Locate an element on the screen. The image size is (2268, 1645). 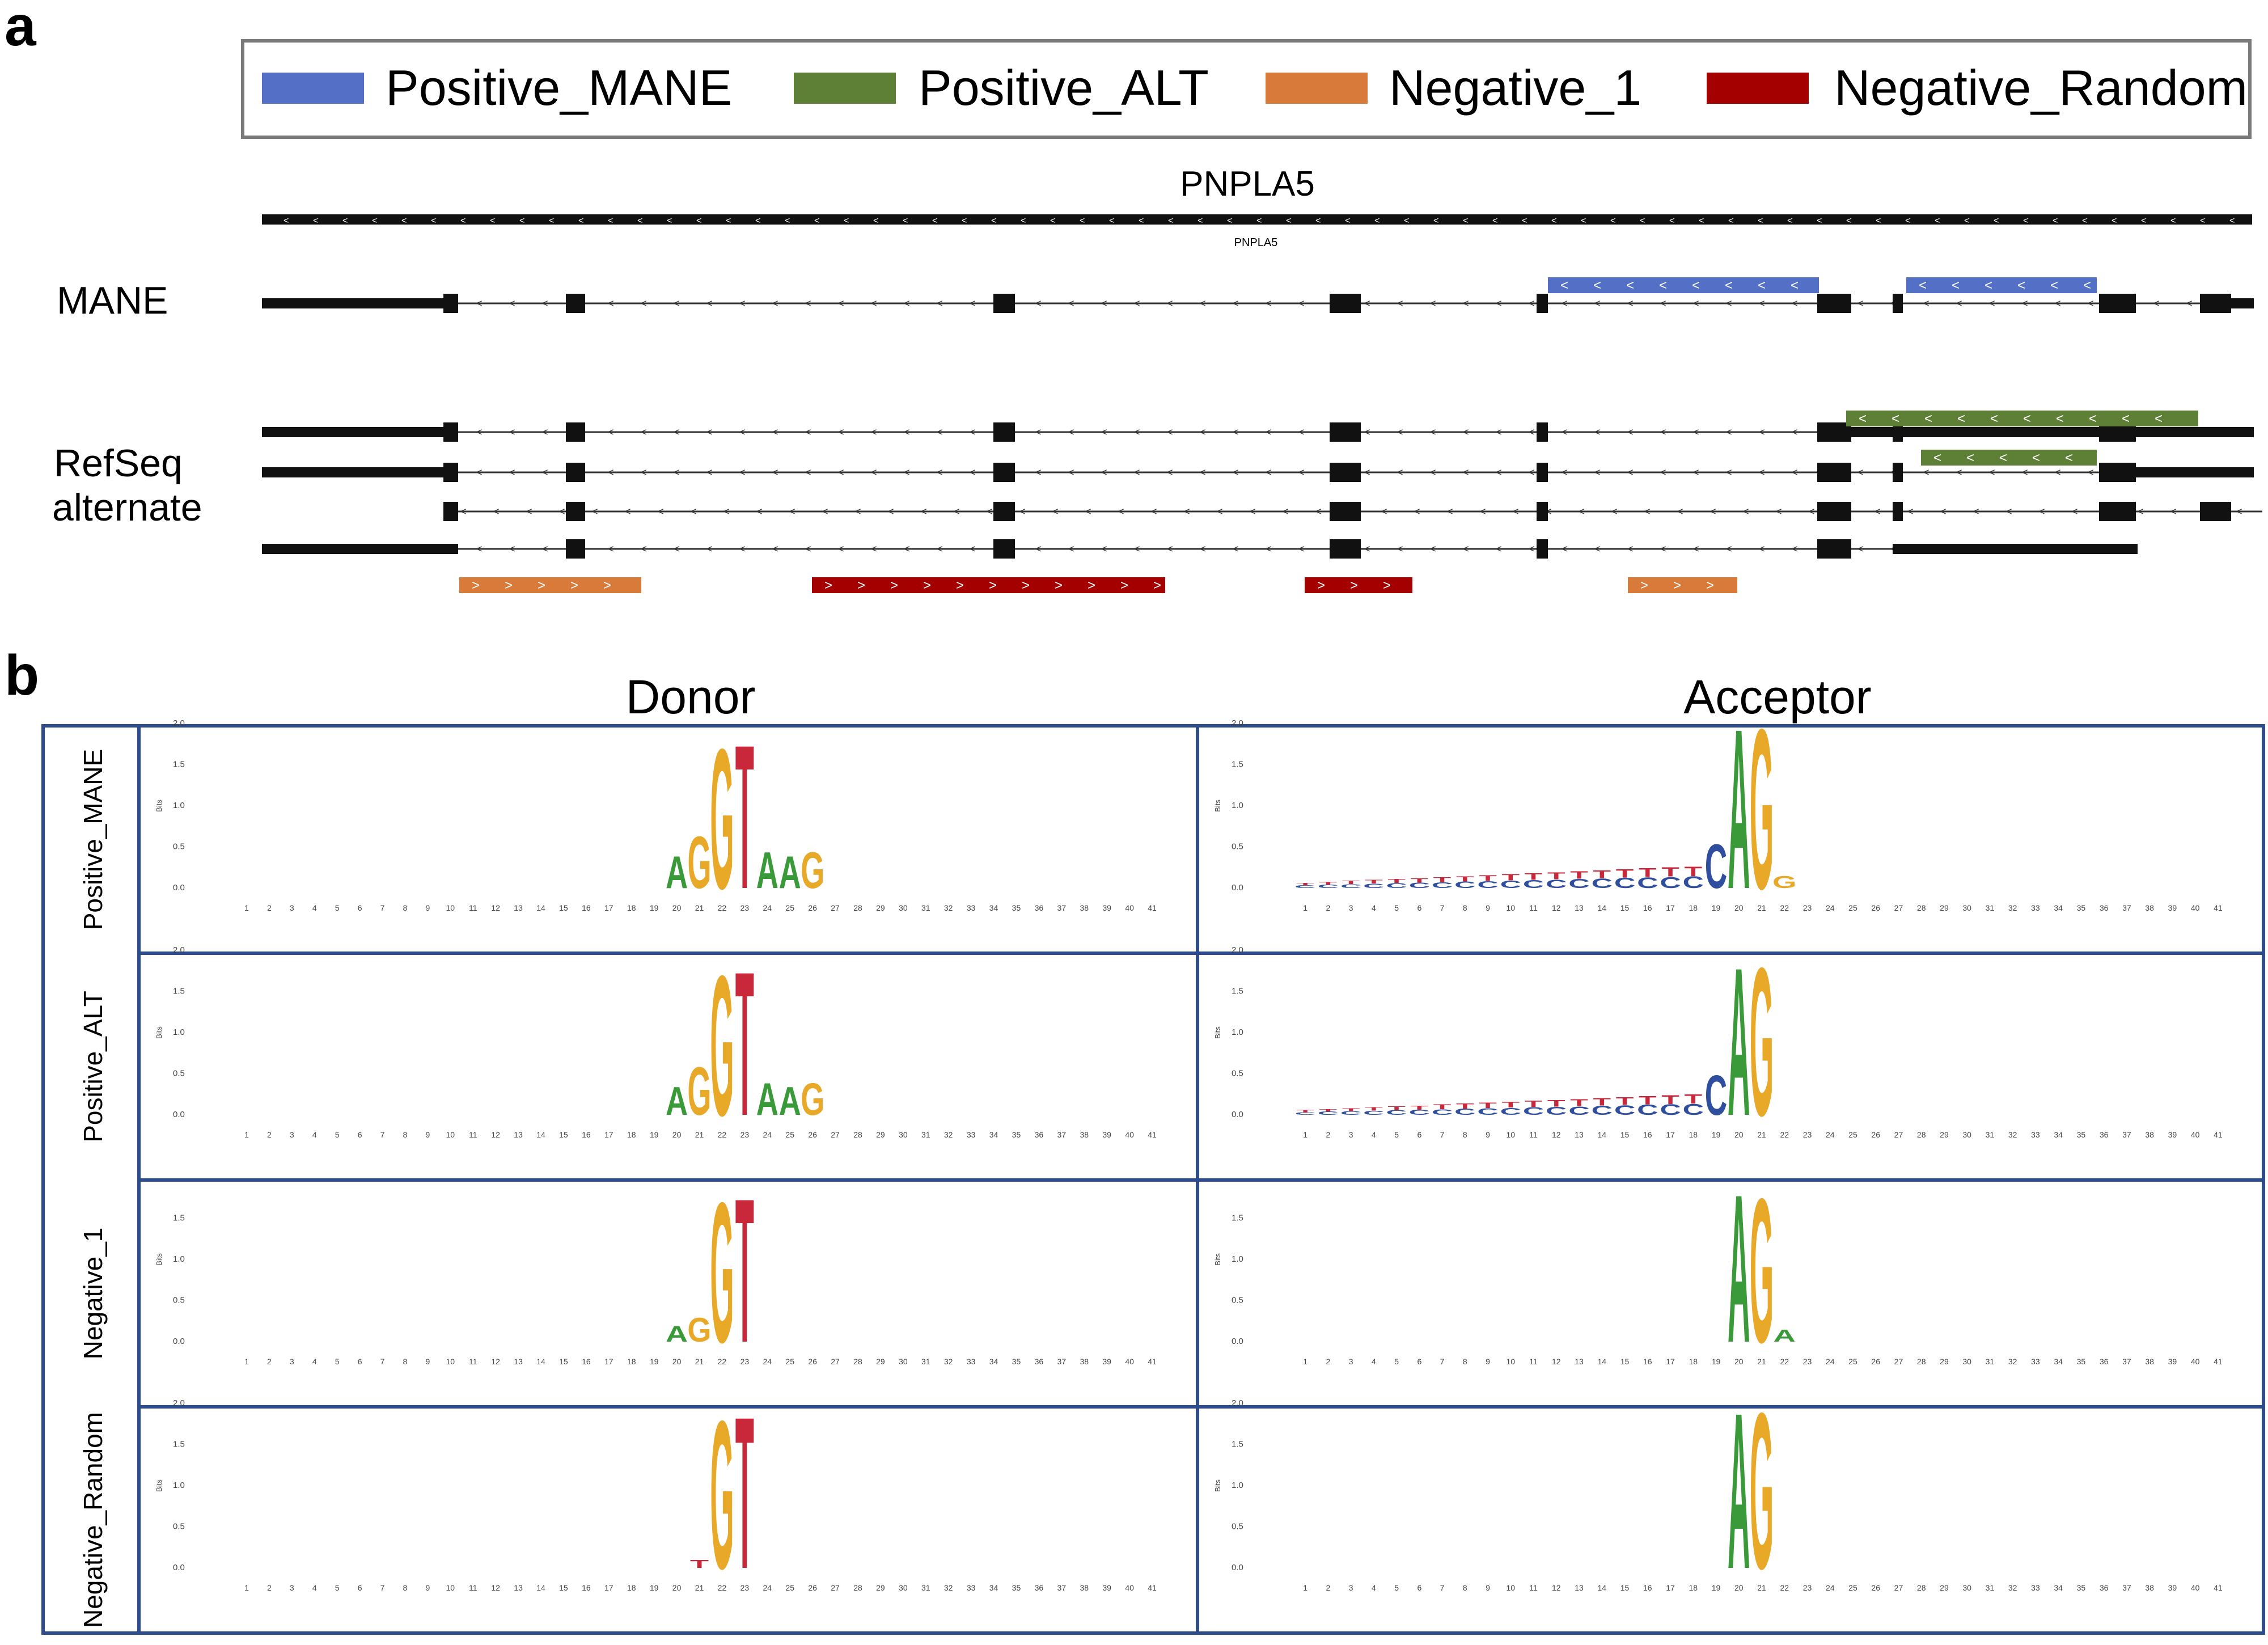
xtick-label: 32 is located at coordinates (2012, 1587).